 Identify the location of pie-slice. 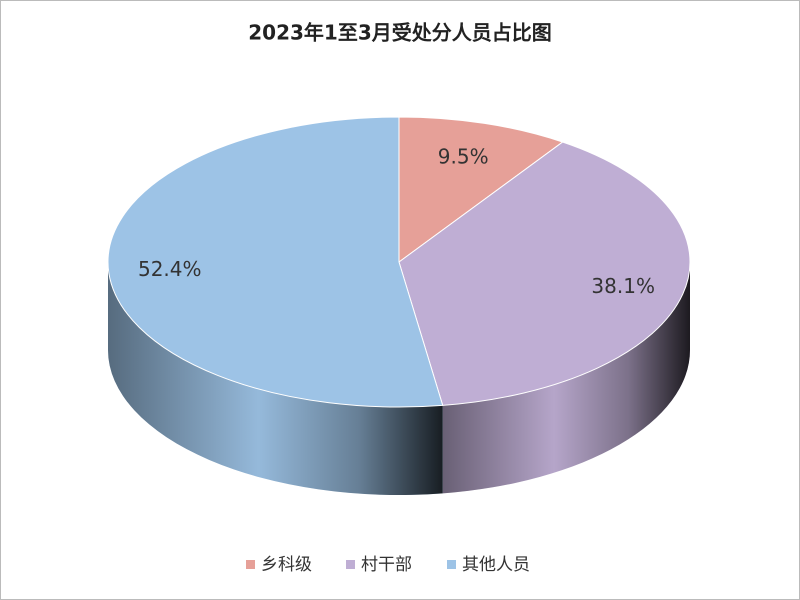
(481, 189).